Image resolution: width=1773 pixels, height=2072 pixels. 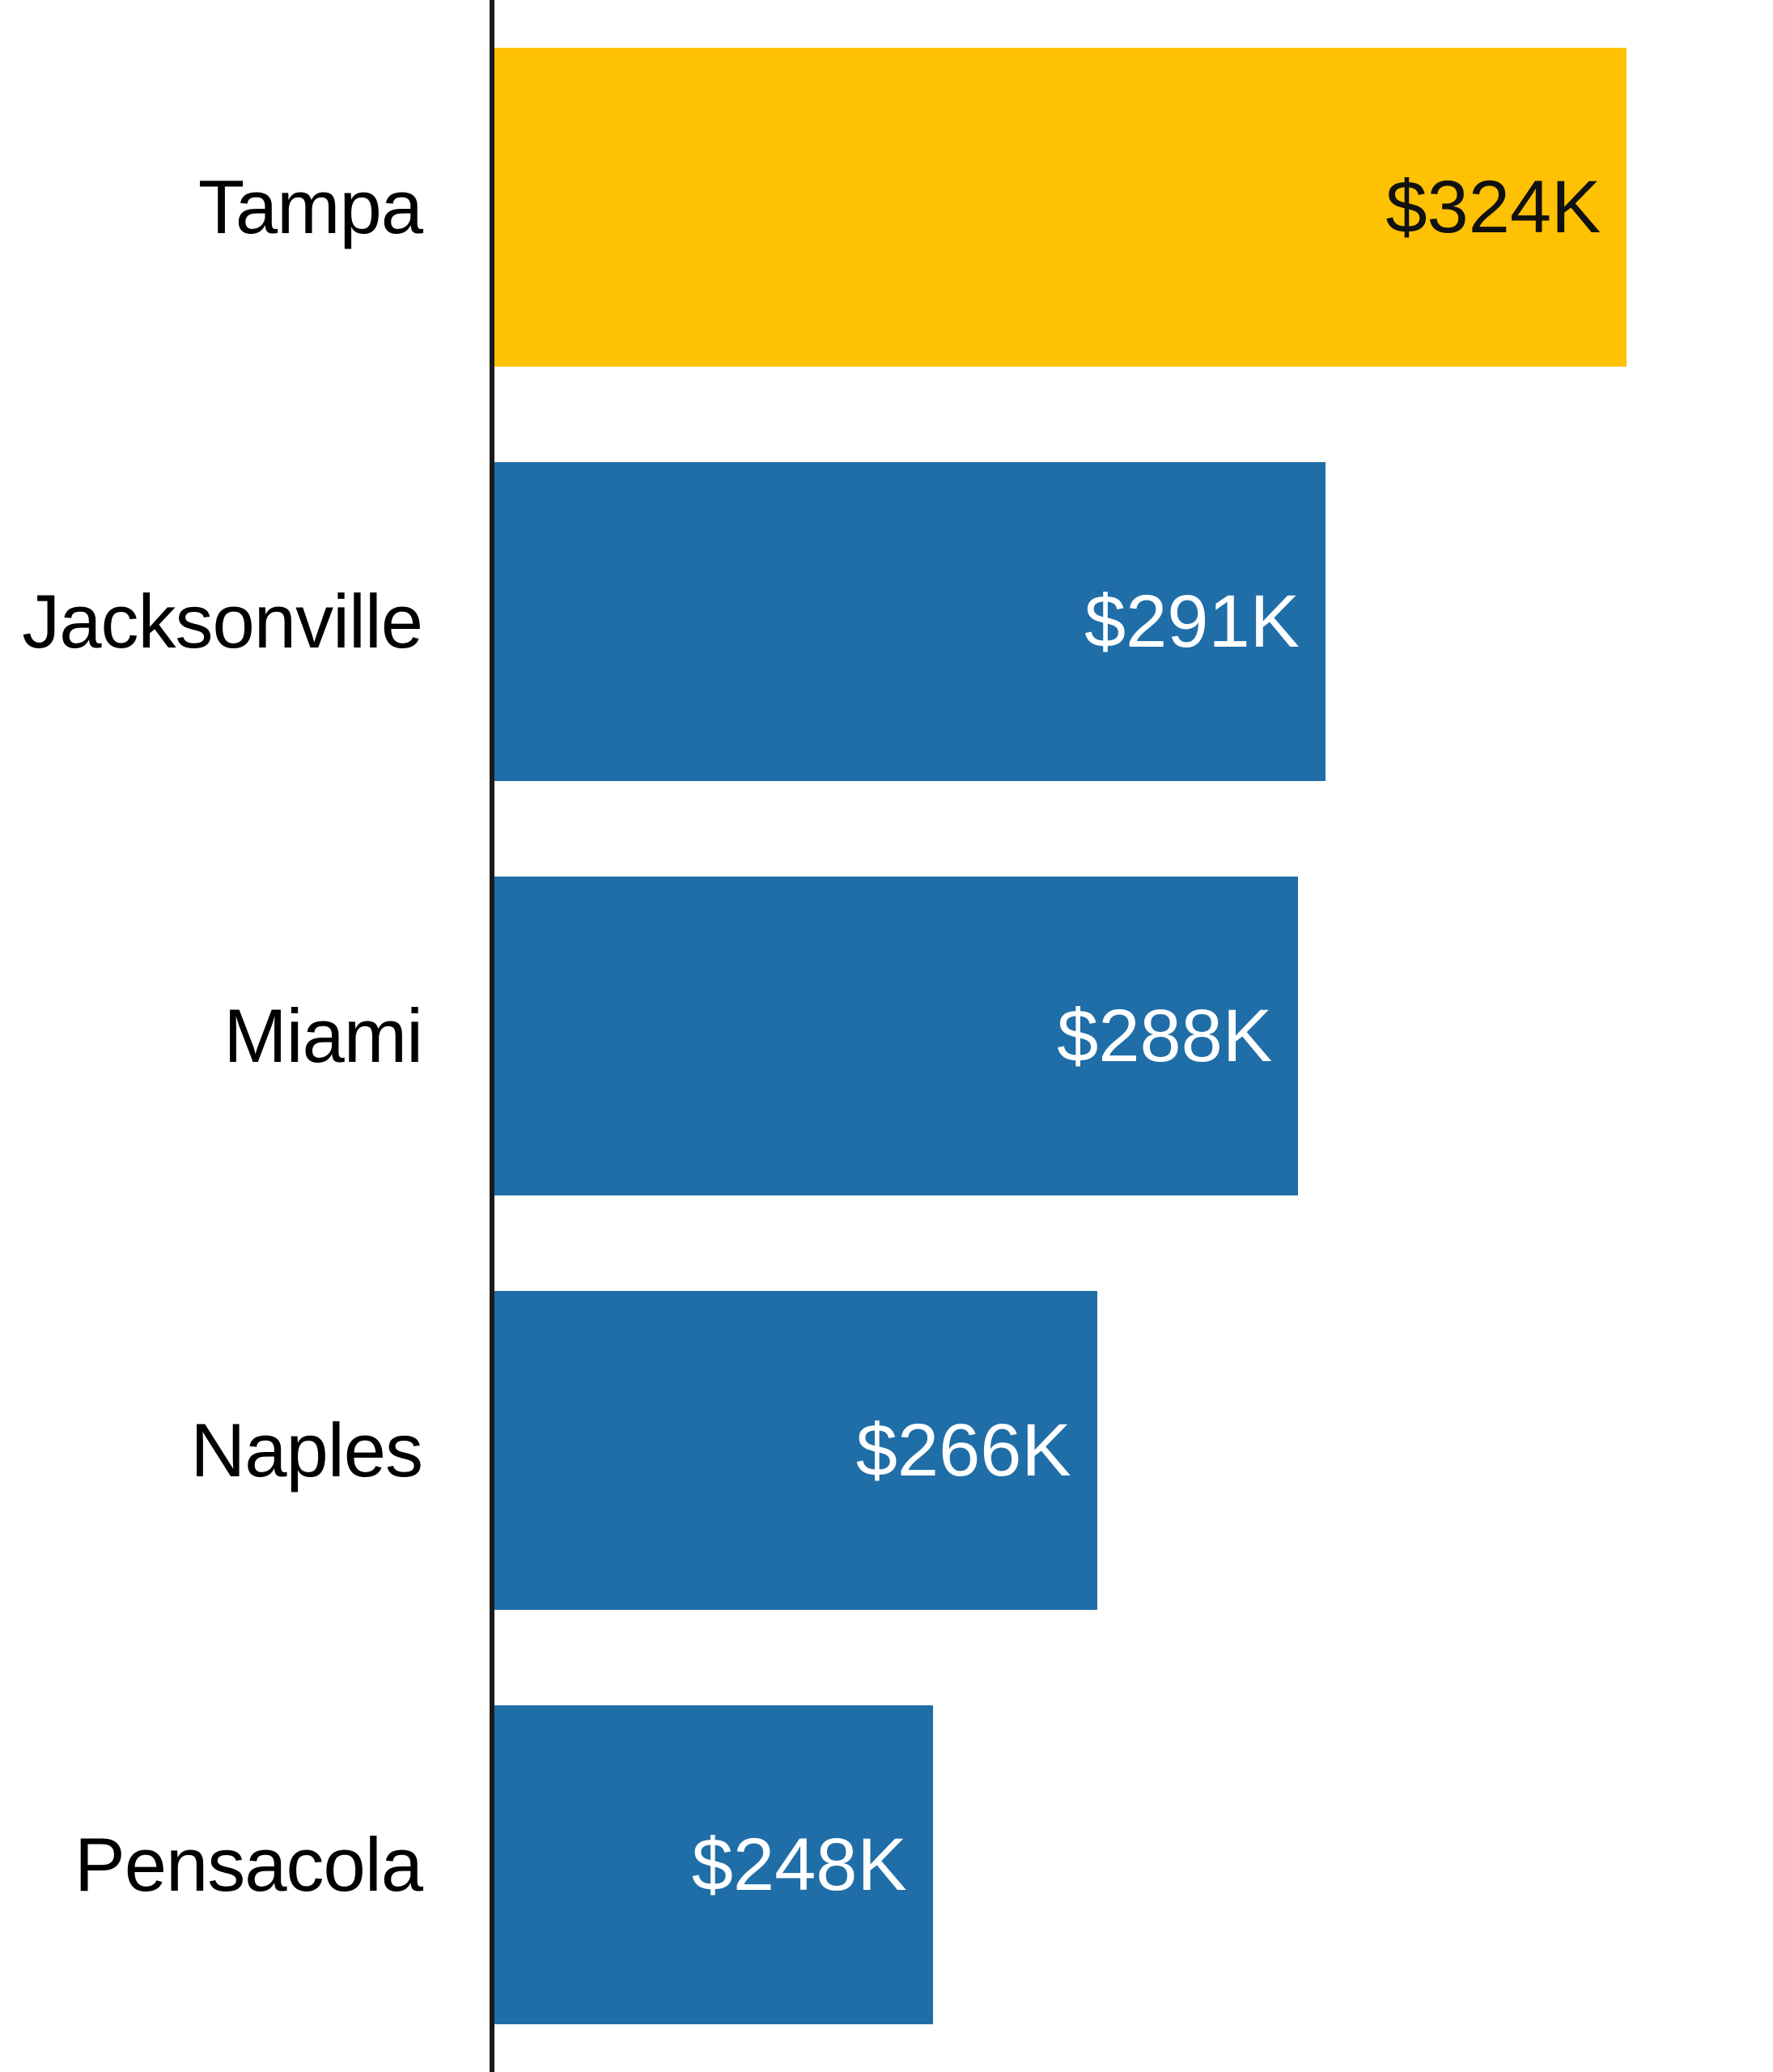 I want to click on bar-track: $291K, so click(x=1133, y=621).